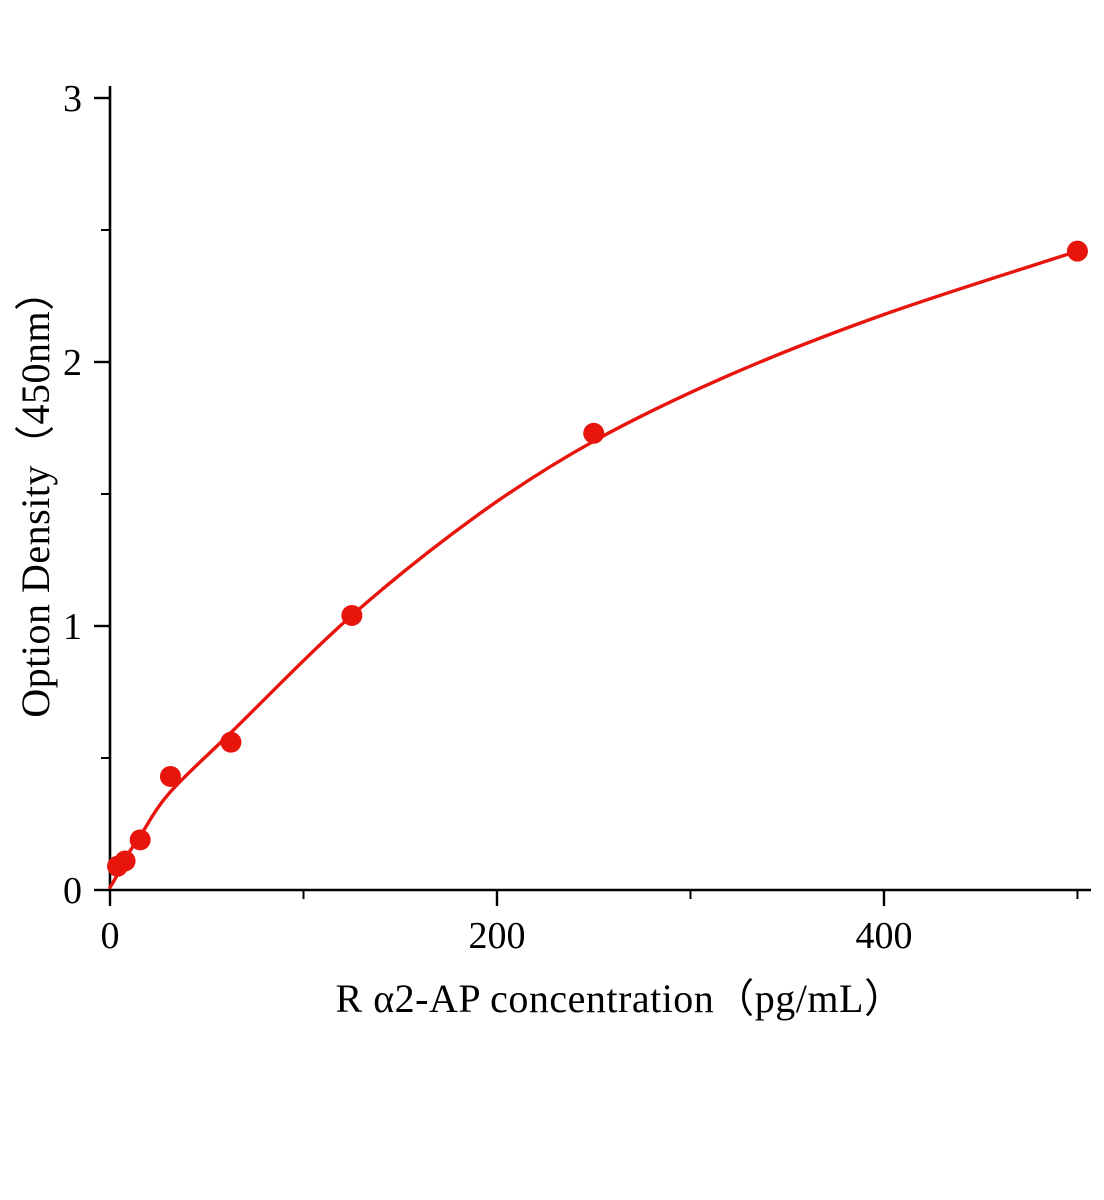  What do you see at coordinates (620, 998) in the screenshot?
I see `x-axis-title: R α2-AP concentration（pg/mL）` at bounding box center [620, 998].